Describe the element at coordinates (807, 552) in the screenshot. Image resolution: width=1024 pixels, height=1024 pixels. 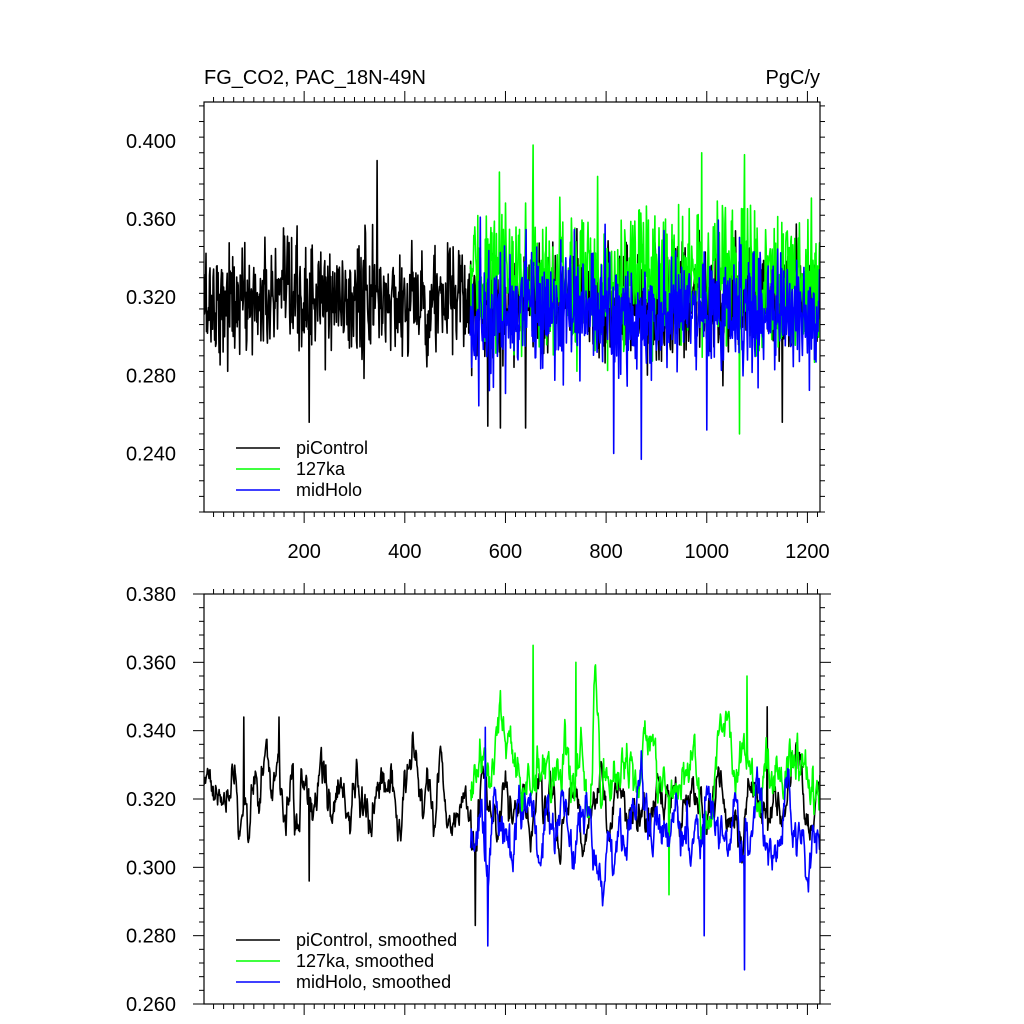
I see `x-tick-label: 1200` at that location.